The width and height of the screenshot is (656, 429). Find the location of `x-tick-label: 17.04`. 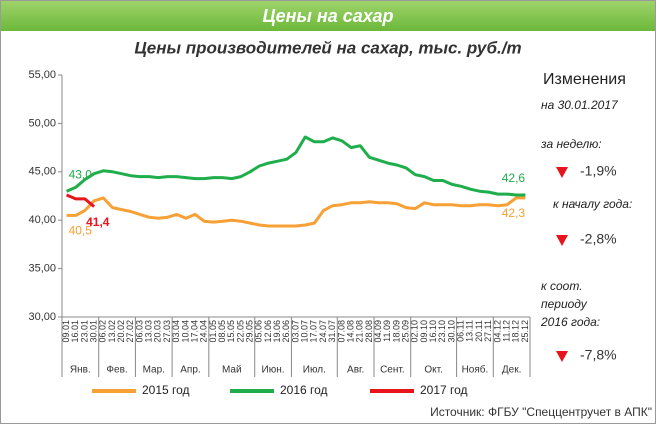

x-tick-label: 17.04 is located at coordinates (194, 331).